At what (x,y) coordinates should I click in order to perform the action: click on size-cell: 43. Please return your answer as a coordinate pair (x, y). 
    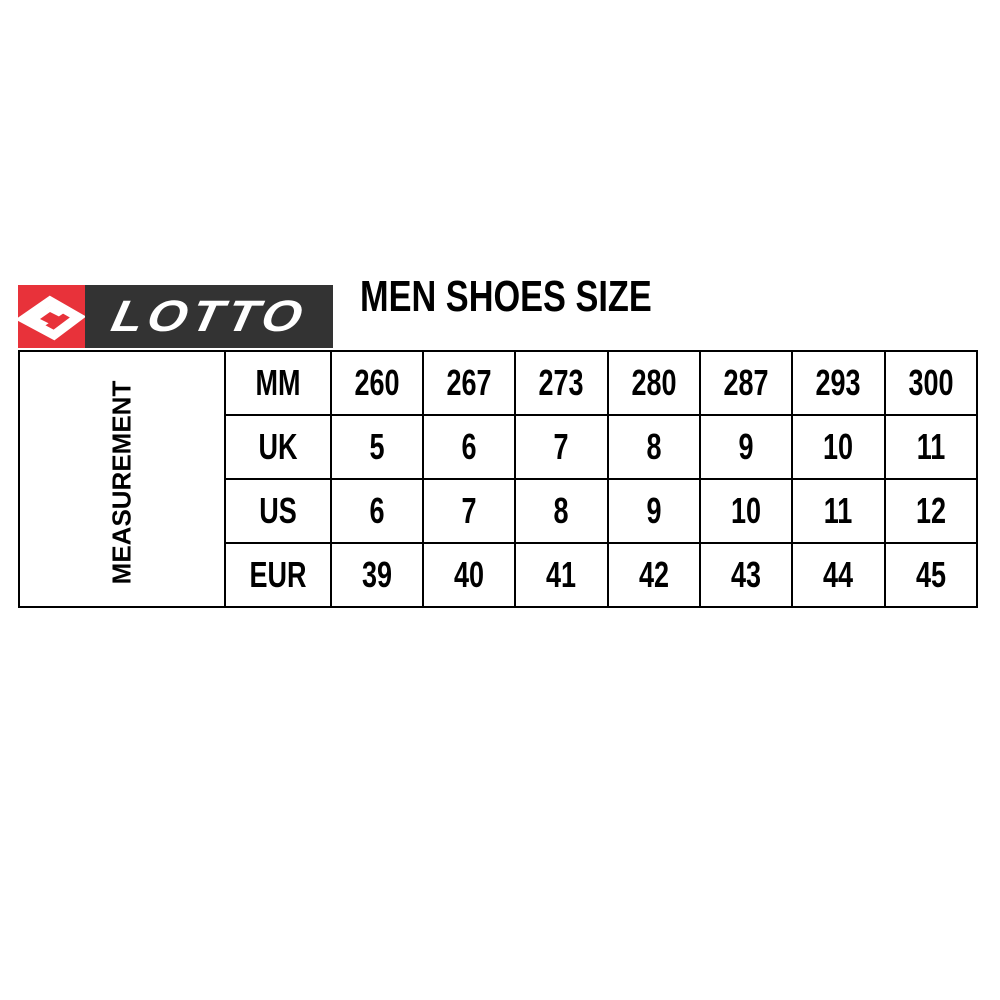
    Looking at the image, I should click on (746, 575).